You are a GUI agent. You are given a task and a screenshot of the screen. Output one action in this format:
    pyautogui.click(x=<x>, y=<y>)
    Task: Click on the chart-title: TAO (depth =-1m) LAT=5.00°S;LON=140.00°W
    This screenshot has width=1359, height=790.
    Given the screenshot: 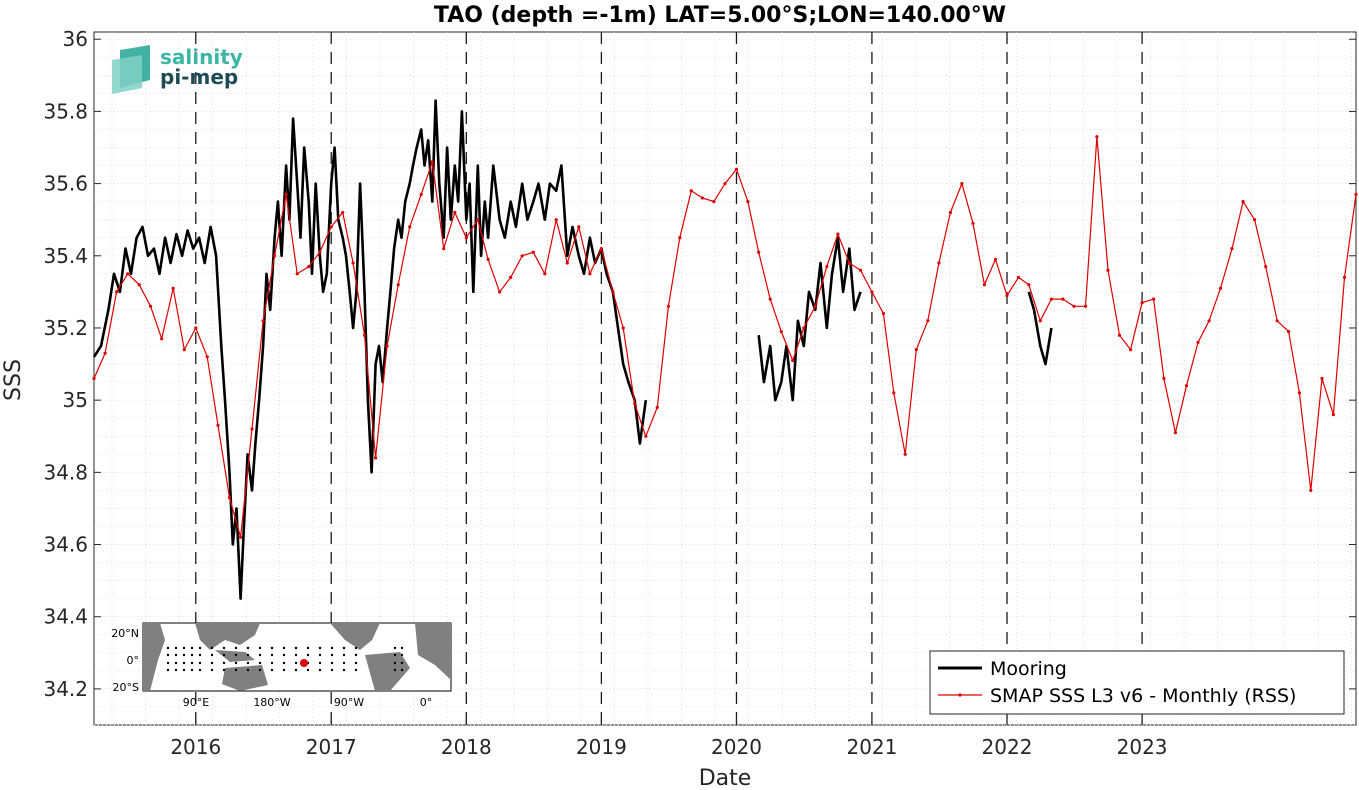 What is the action you would take?
    pyautogui.click(x=720, y=15)
    